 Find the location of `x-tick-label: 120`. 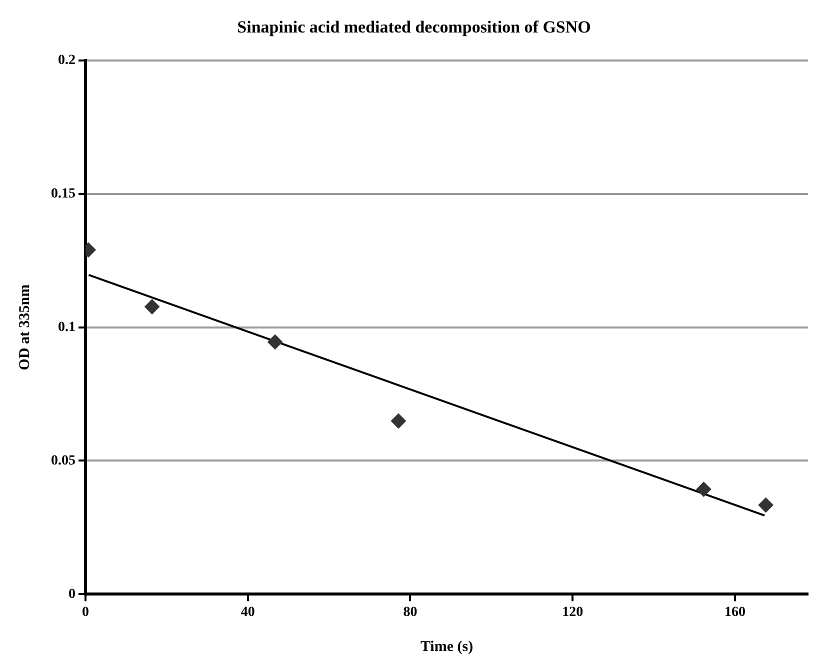

x-tick-label: 120 is located at coordinates (573, 612).